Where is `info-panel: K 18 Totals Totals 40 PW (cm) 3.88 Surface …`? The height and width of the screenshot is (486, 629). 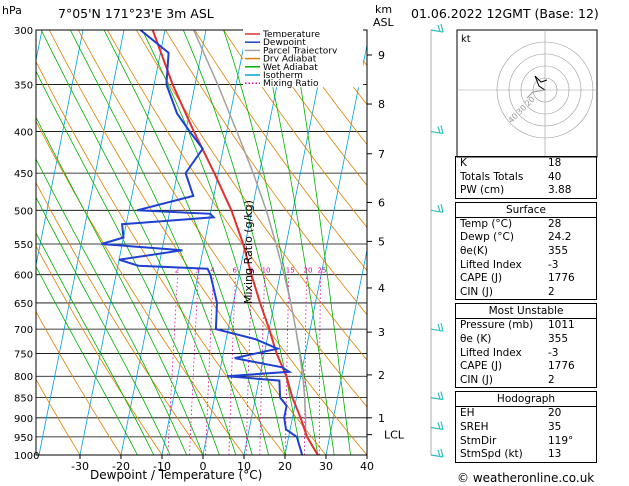 info-panel: K 18 Totals Totals 40 PW (cm) 3.88 Surface … is located at coordinates (526, 309).